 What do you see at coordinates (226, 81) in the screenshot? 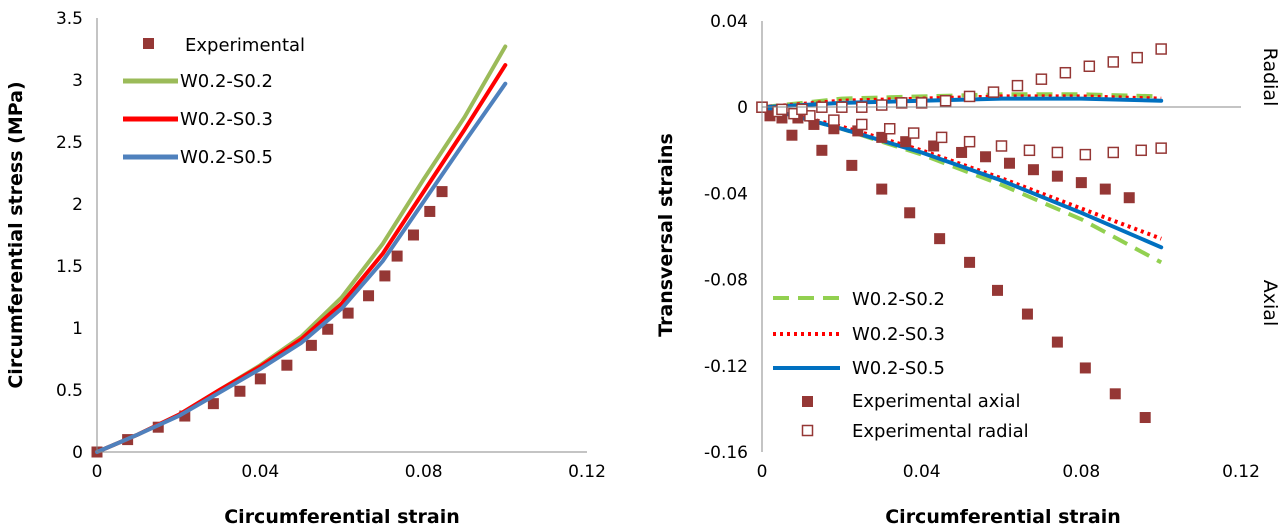
I see `left-legend-label-s02: W0.2-S0.2` at bounding box center [226, 81].